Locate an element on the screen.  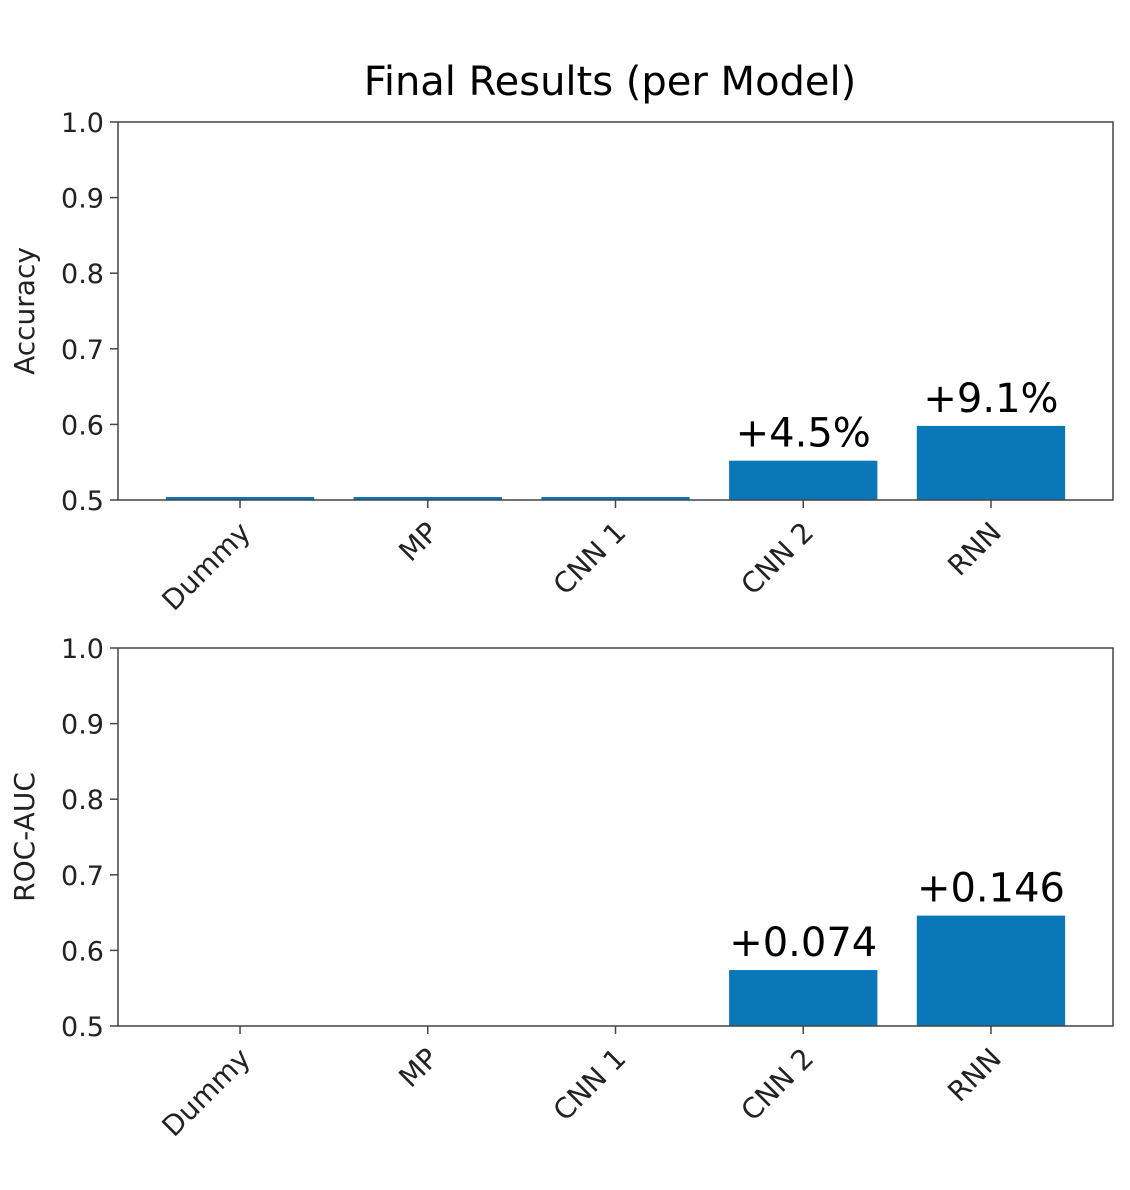
y-axis-label: Accuracy is located at coordinates (24, 311).